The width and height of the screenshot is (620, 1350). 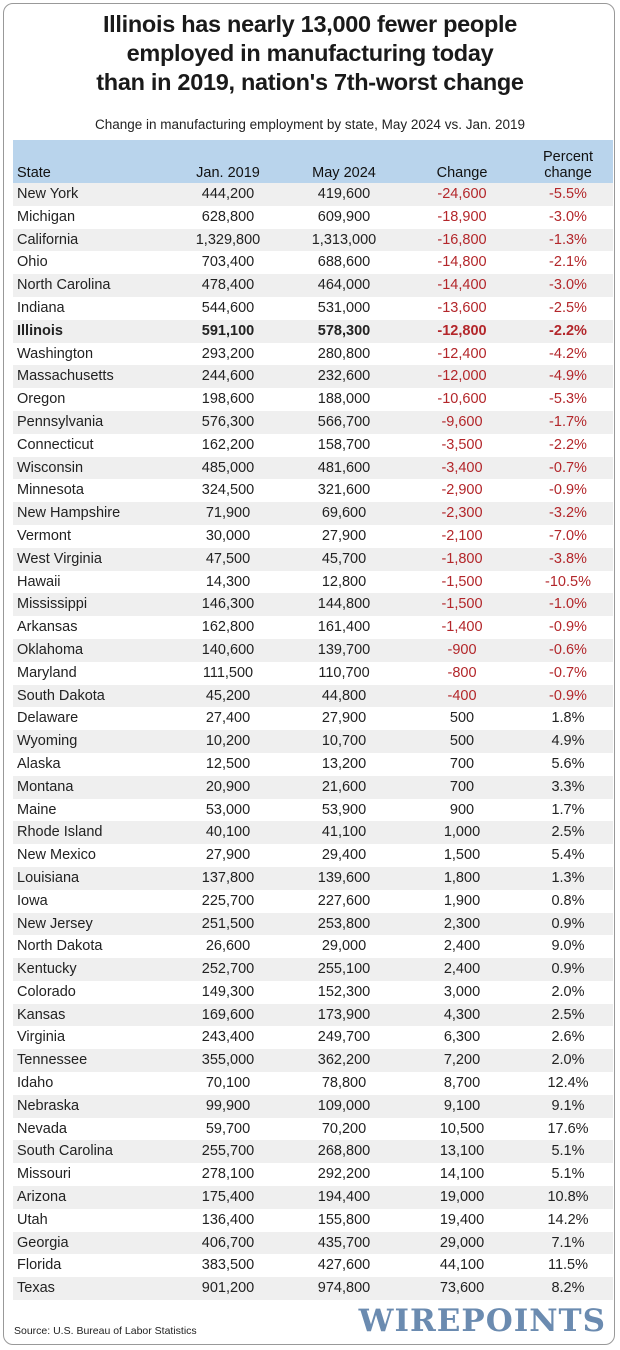 What do you see at coordinates (61, 695) in the screenshot?
I see `cell-state: South Dakota` at bounding box center [61, 695].